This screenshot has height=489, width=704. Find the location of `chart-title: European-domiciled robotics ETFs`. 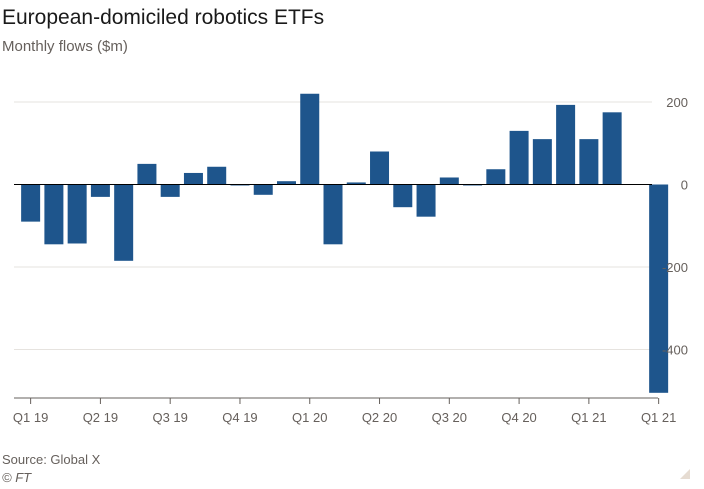

chart-title: European-domiciled robotics ETFs is located at coordinates (163, 17).